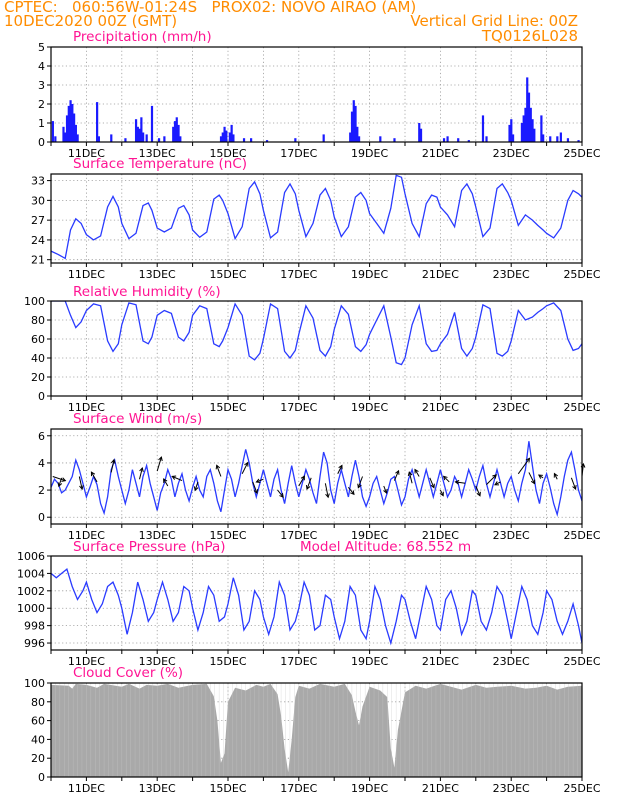  I want to click on rh-xtick-label: 13DEC, so click(157, 407).